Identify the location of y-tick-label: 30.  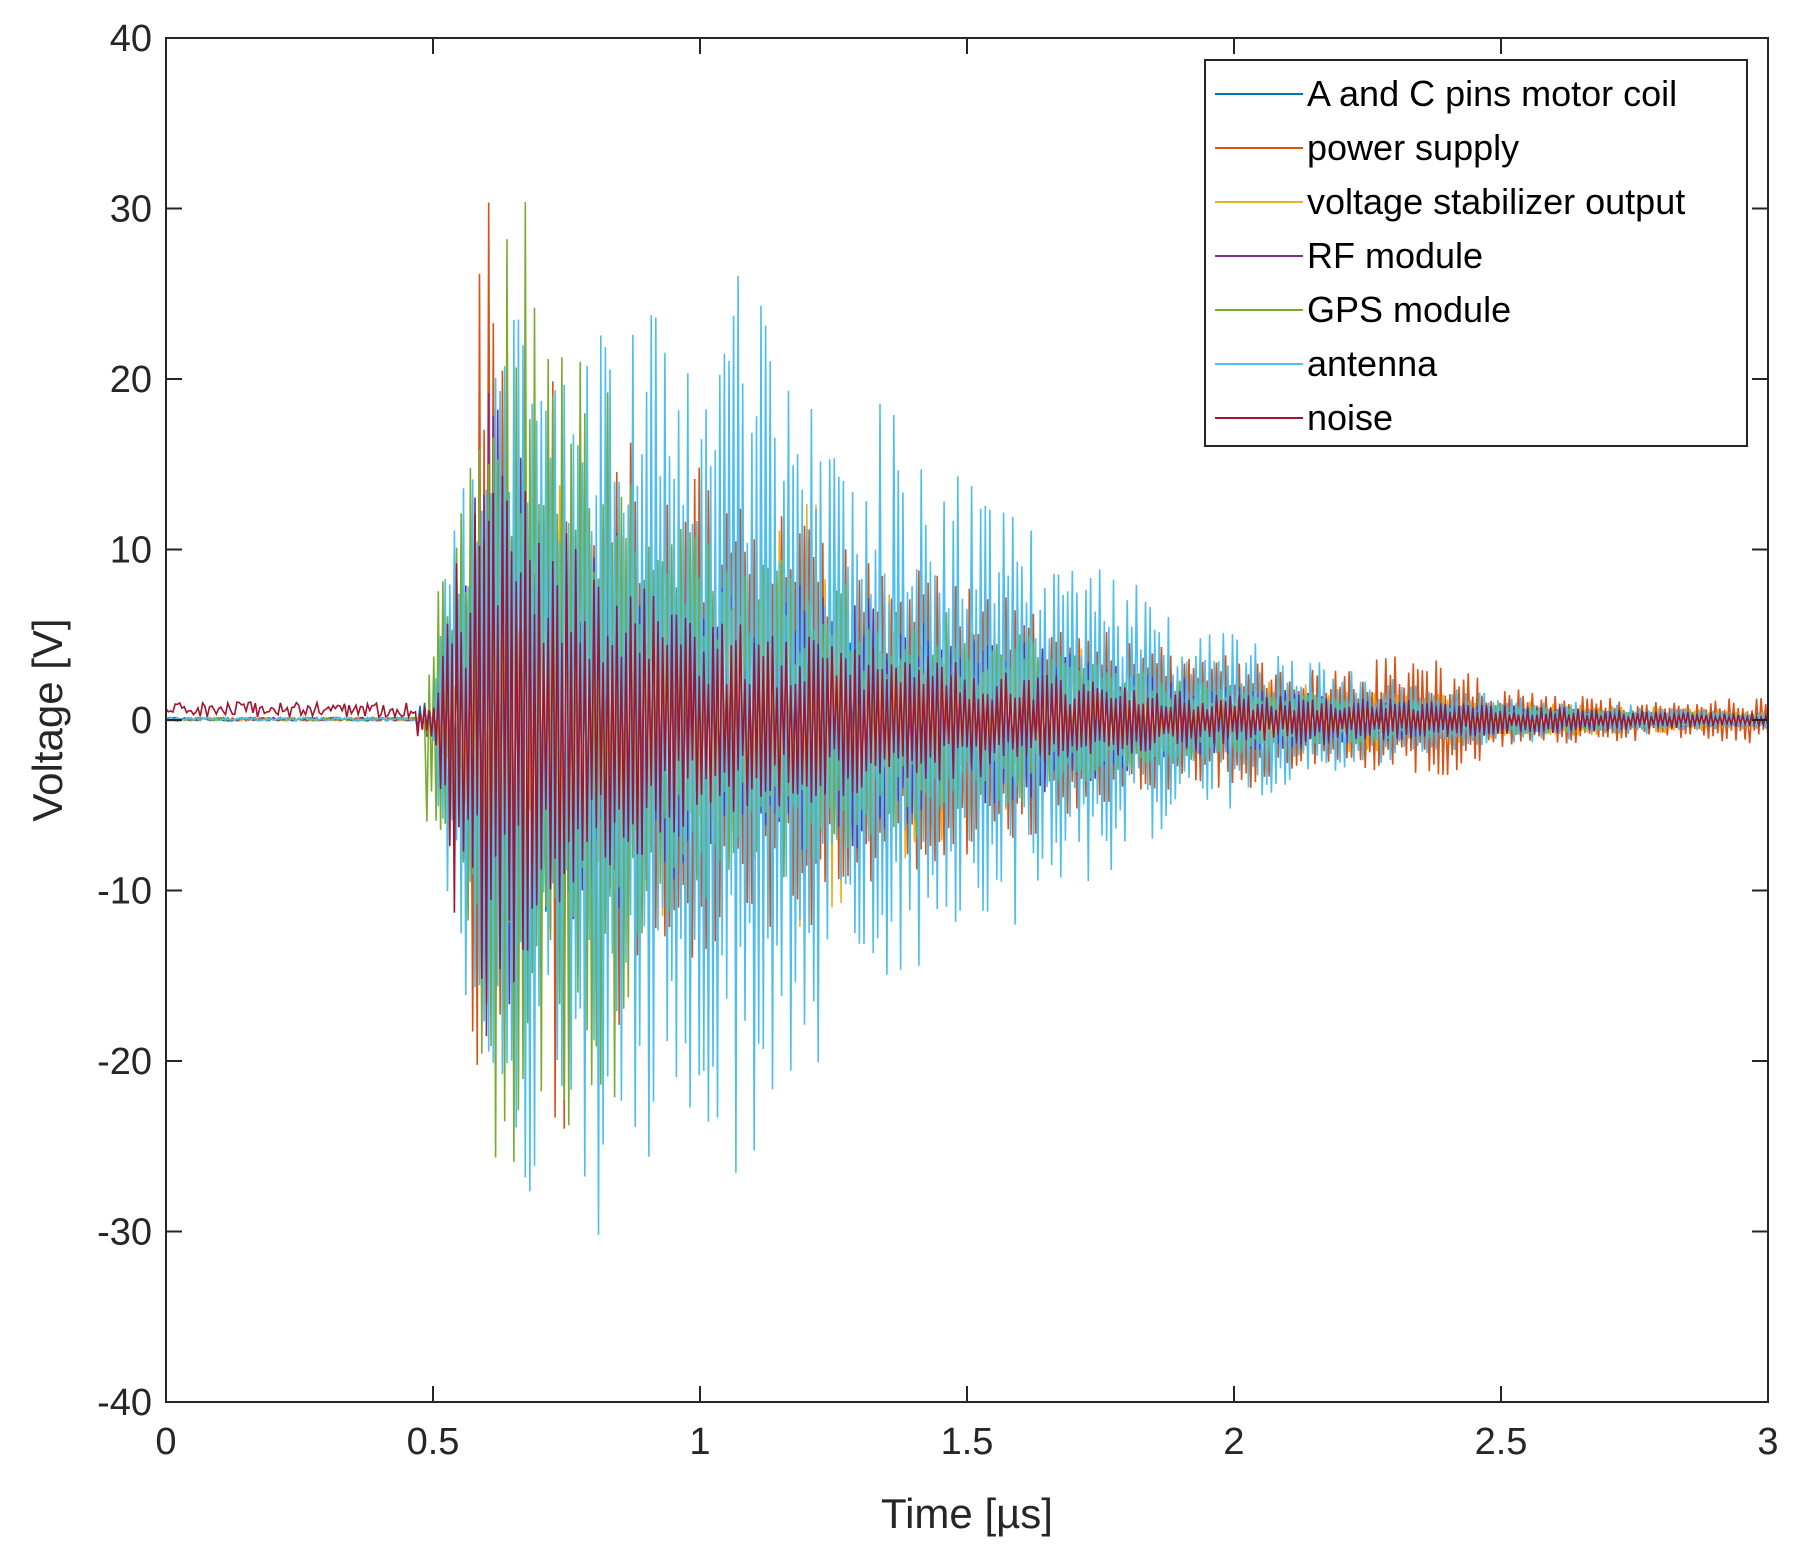
(131, 210).